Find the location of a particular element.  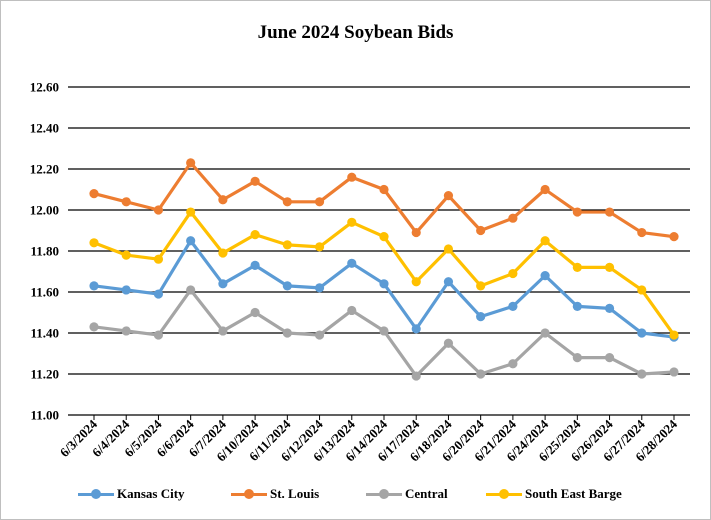

y-tick-label: 11.60 is located at coordinates (44, 292).